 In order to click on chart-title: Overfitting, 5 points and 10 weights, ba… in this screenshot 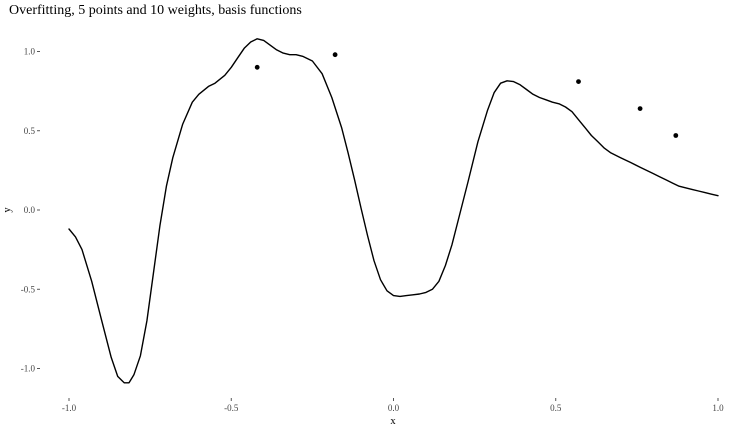, I will do `click(155, 10)`.